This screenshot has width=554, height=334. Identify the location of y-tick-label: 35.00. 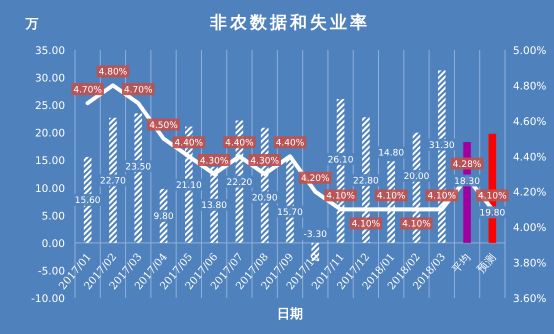
(49, 51).